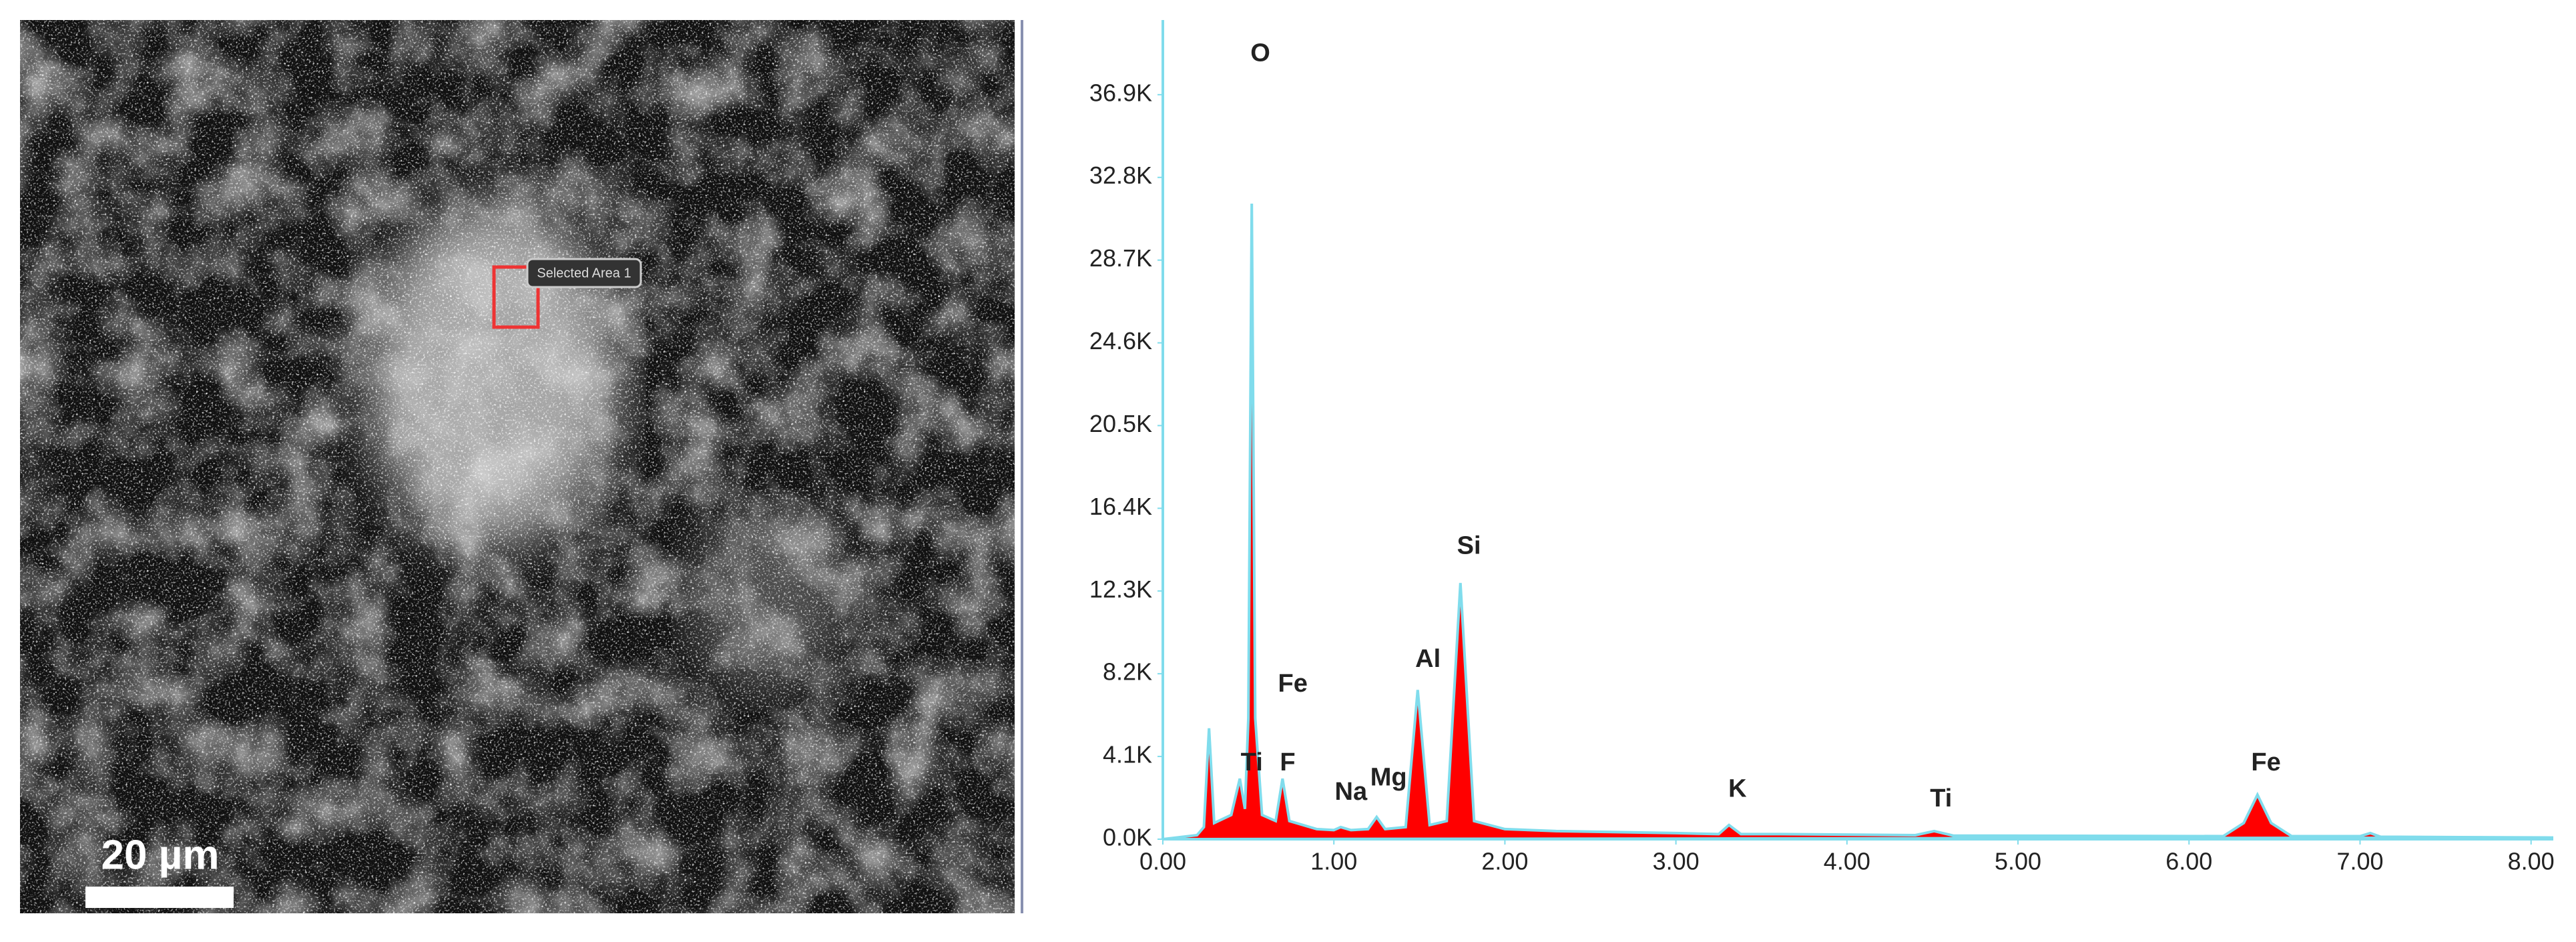 Image resolution: width=2576 pixels, height=942 pixels. What do you see at coordinates (1504, 862) in the screenshot?
I see `x-tick-label: 2.00` at bounding box center [1504, 862].